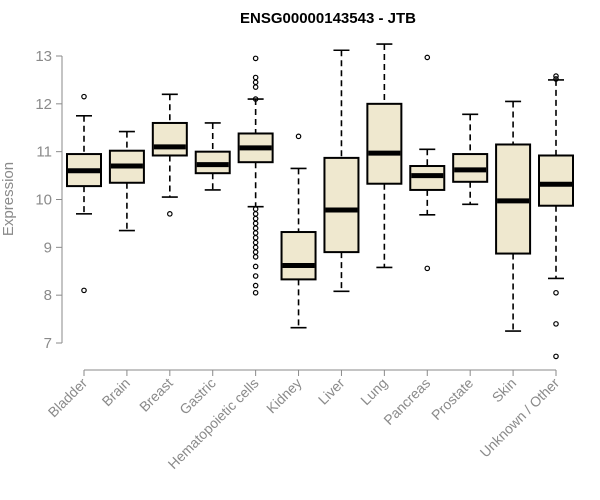  I want to click on x-tick-label: Skin, so click(504, 390).